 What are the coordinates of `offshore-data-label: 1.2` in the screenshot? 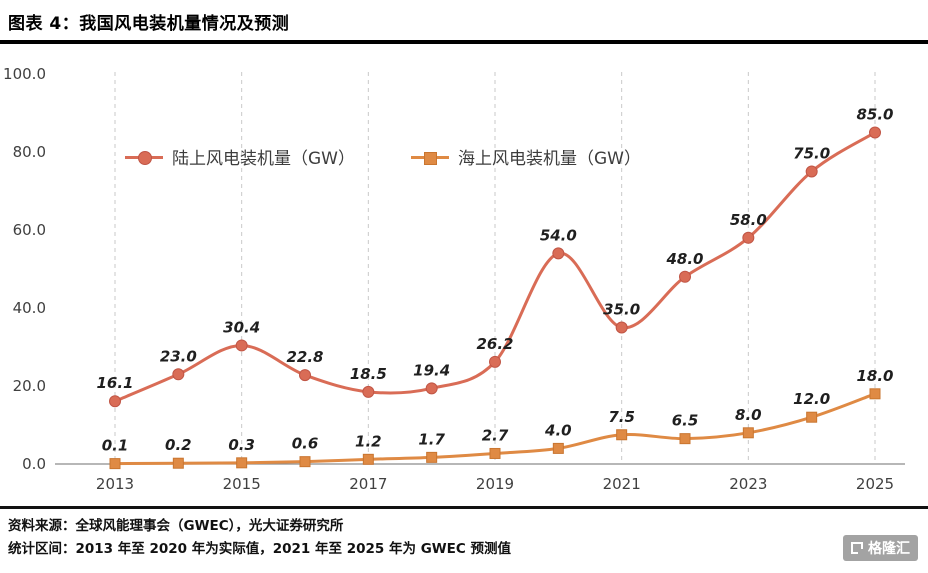 It's located at (368, 441).